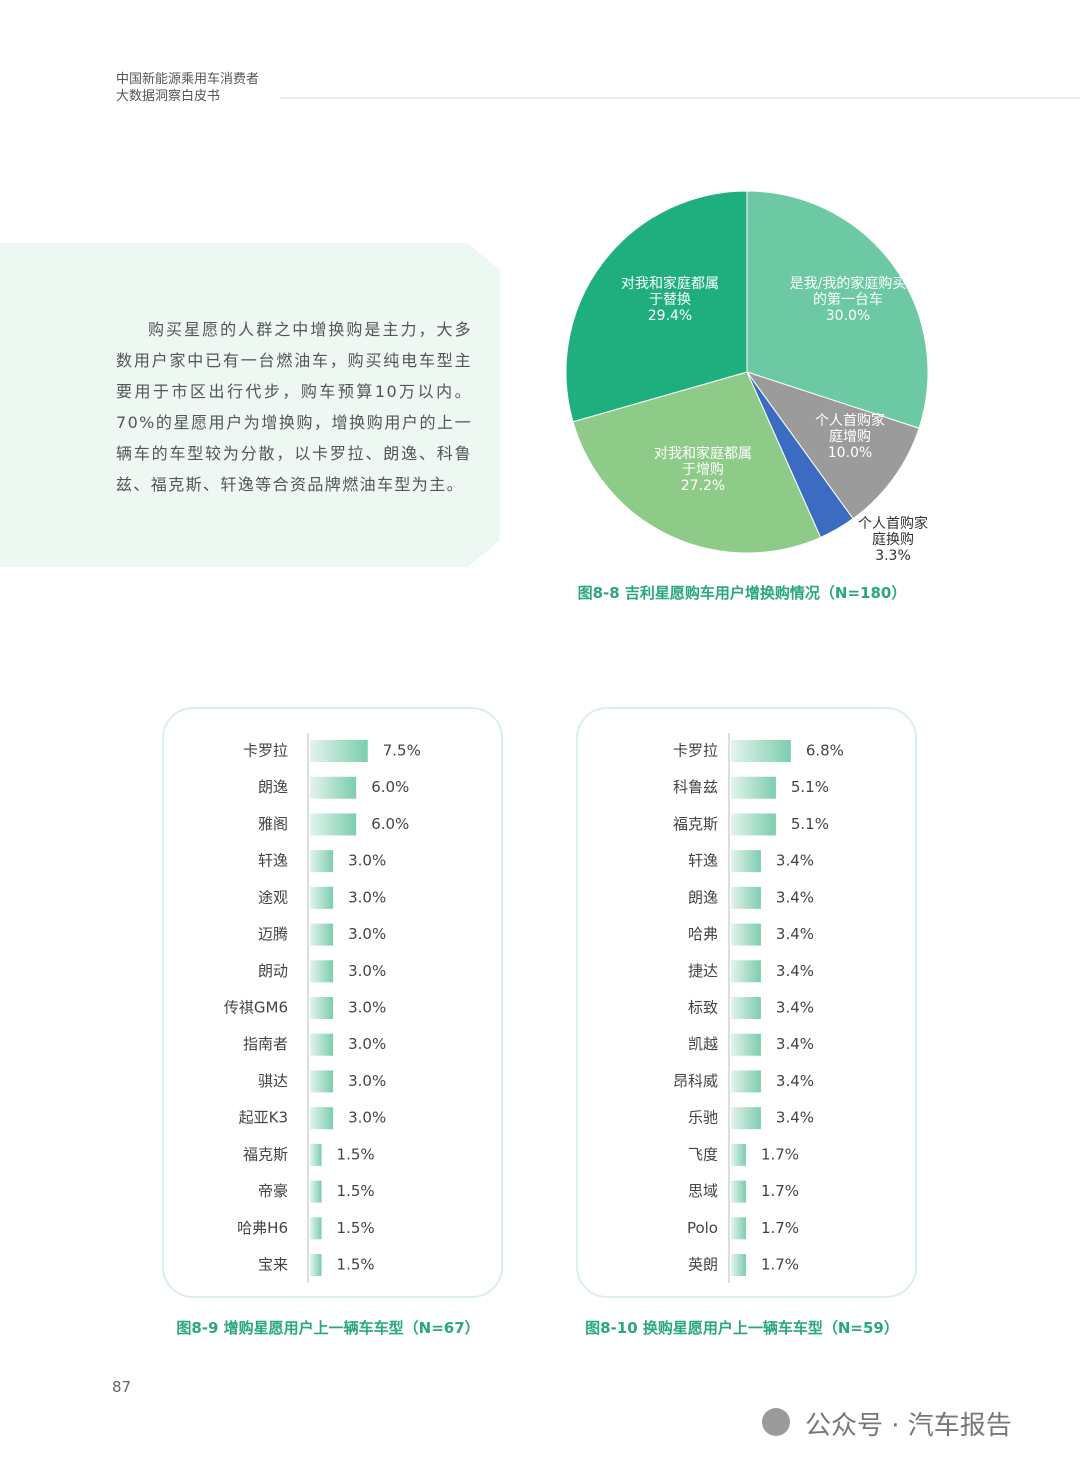 The image size is (1080, 1466). I want to click on bar-category-label: 雅阁, so click(273, 824).